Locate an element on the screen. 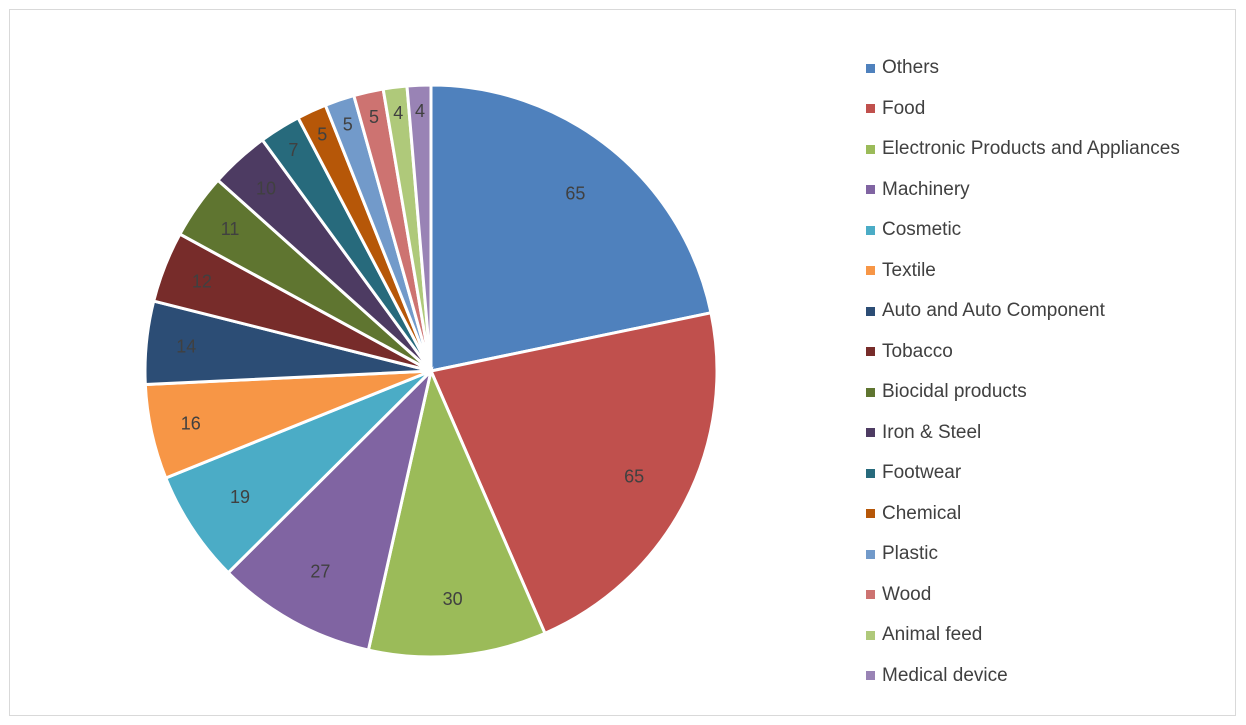 Image resolution: width=1246 pixels, height=725 pixels. legend-label: Iron & Steel is located at coordinates (932, 432).